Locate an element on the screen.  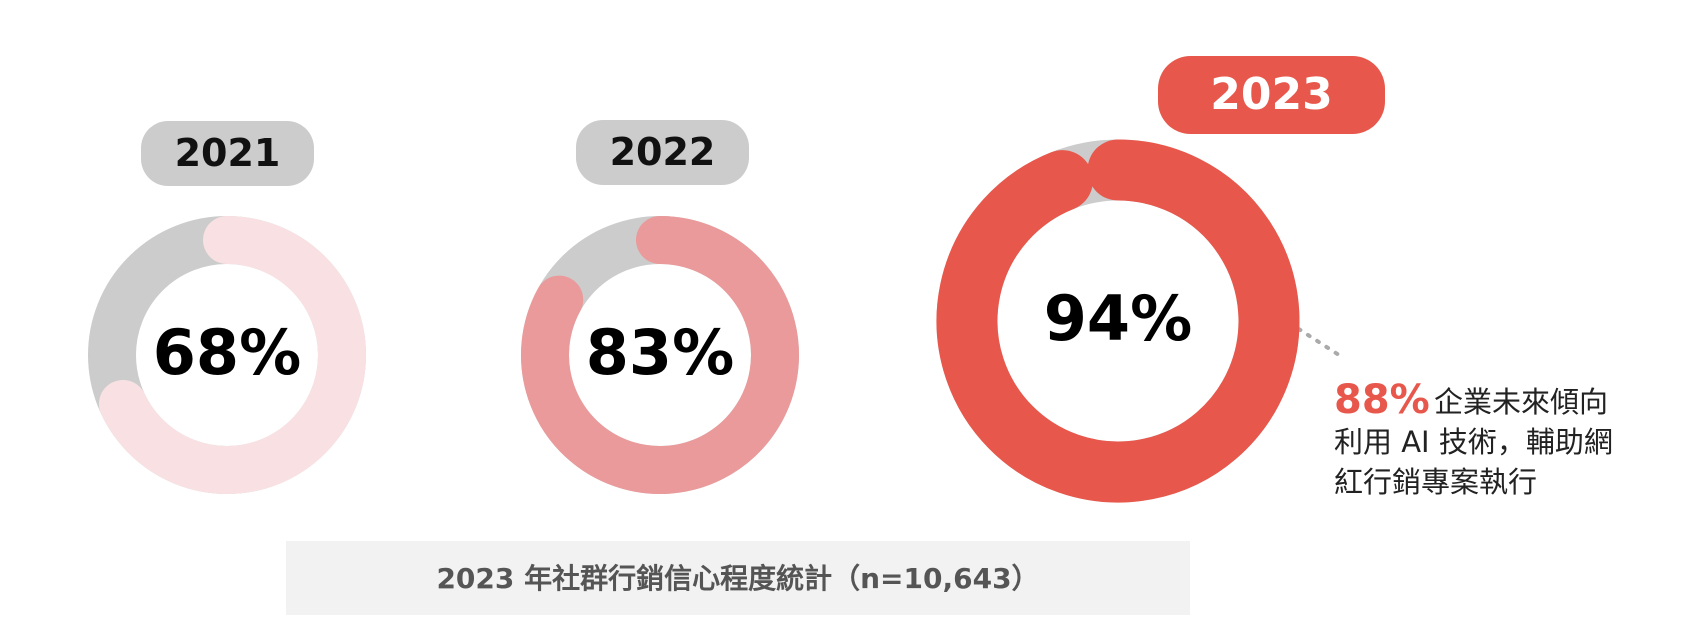
annotation-text: 利用 AI 技術，輔助網 is located at coordinates (1473, 442).